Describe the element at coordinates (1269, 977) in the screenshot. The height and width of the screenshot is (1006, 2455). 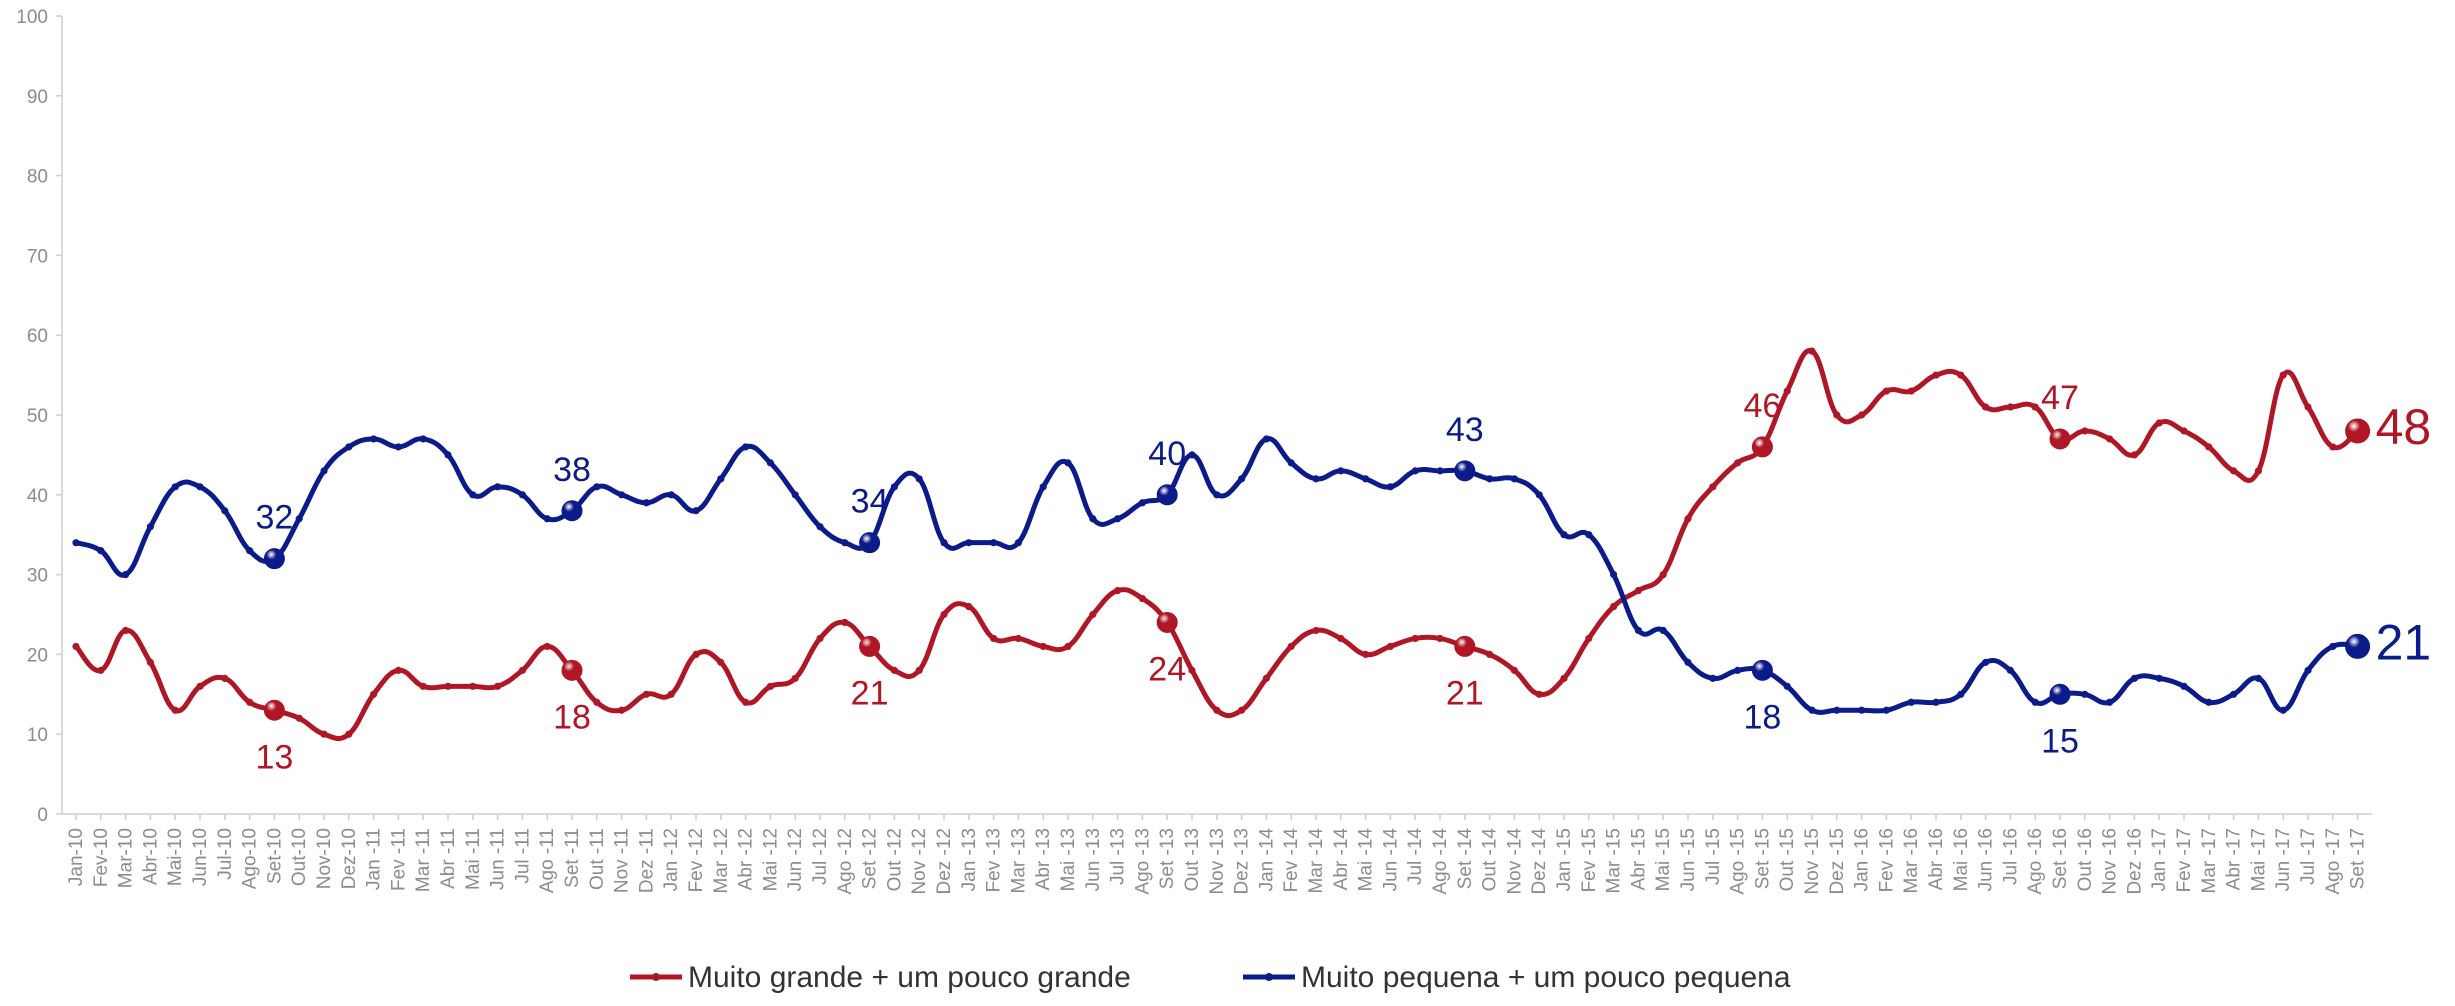
I see `legend-swatch-point` at that location.